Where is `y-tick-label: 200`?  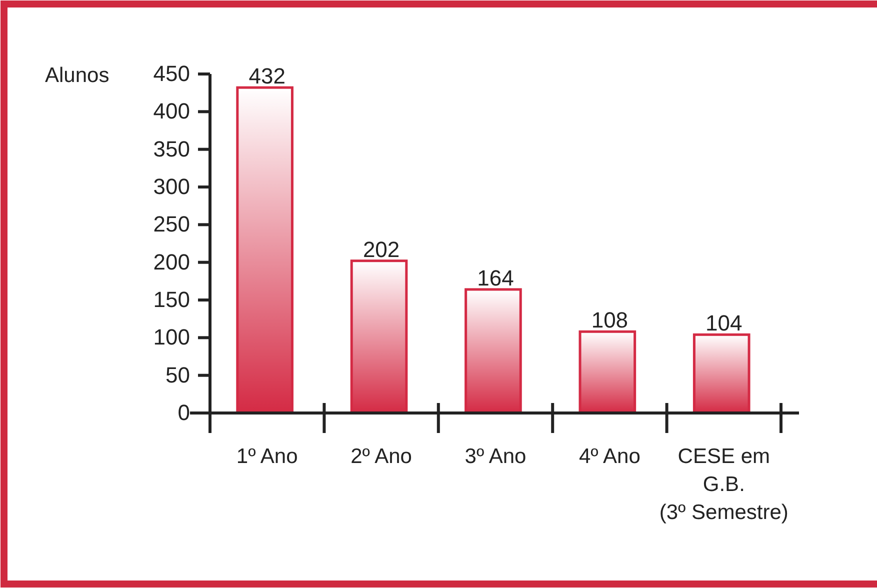 y-tick-label: 200 is located at coordinates (171, 261).